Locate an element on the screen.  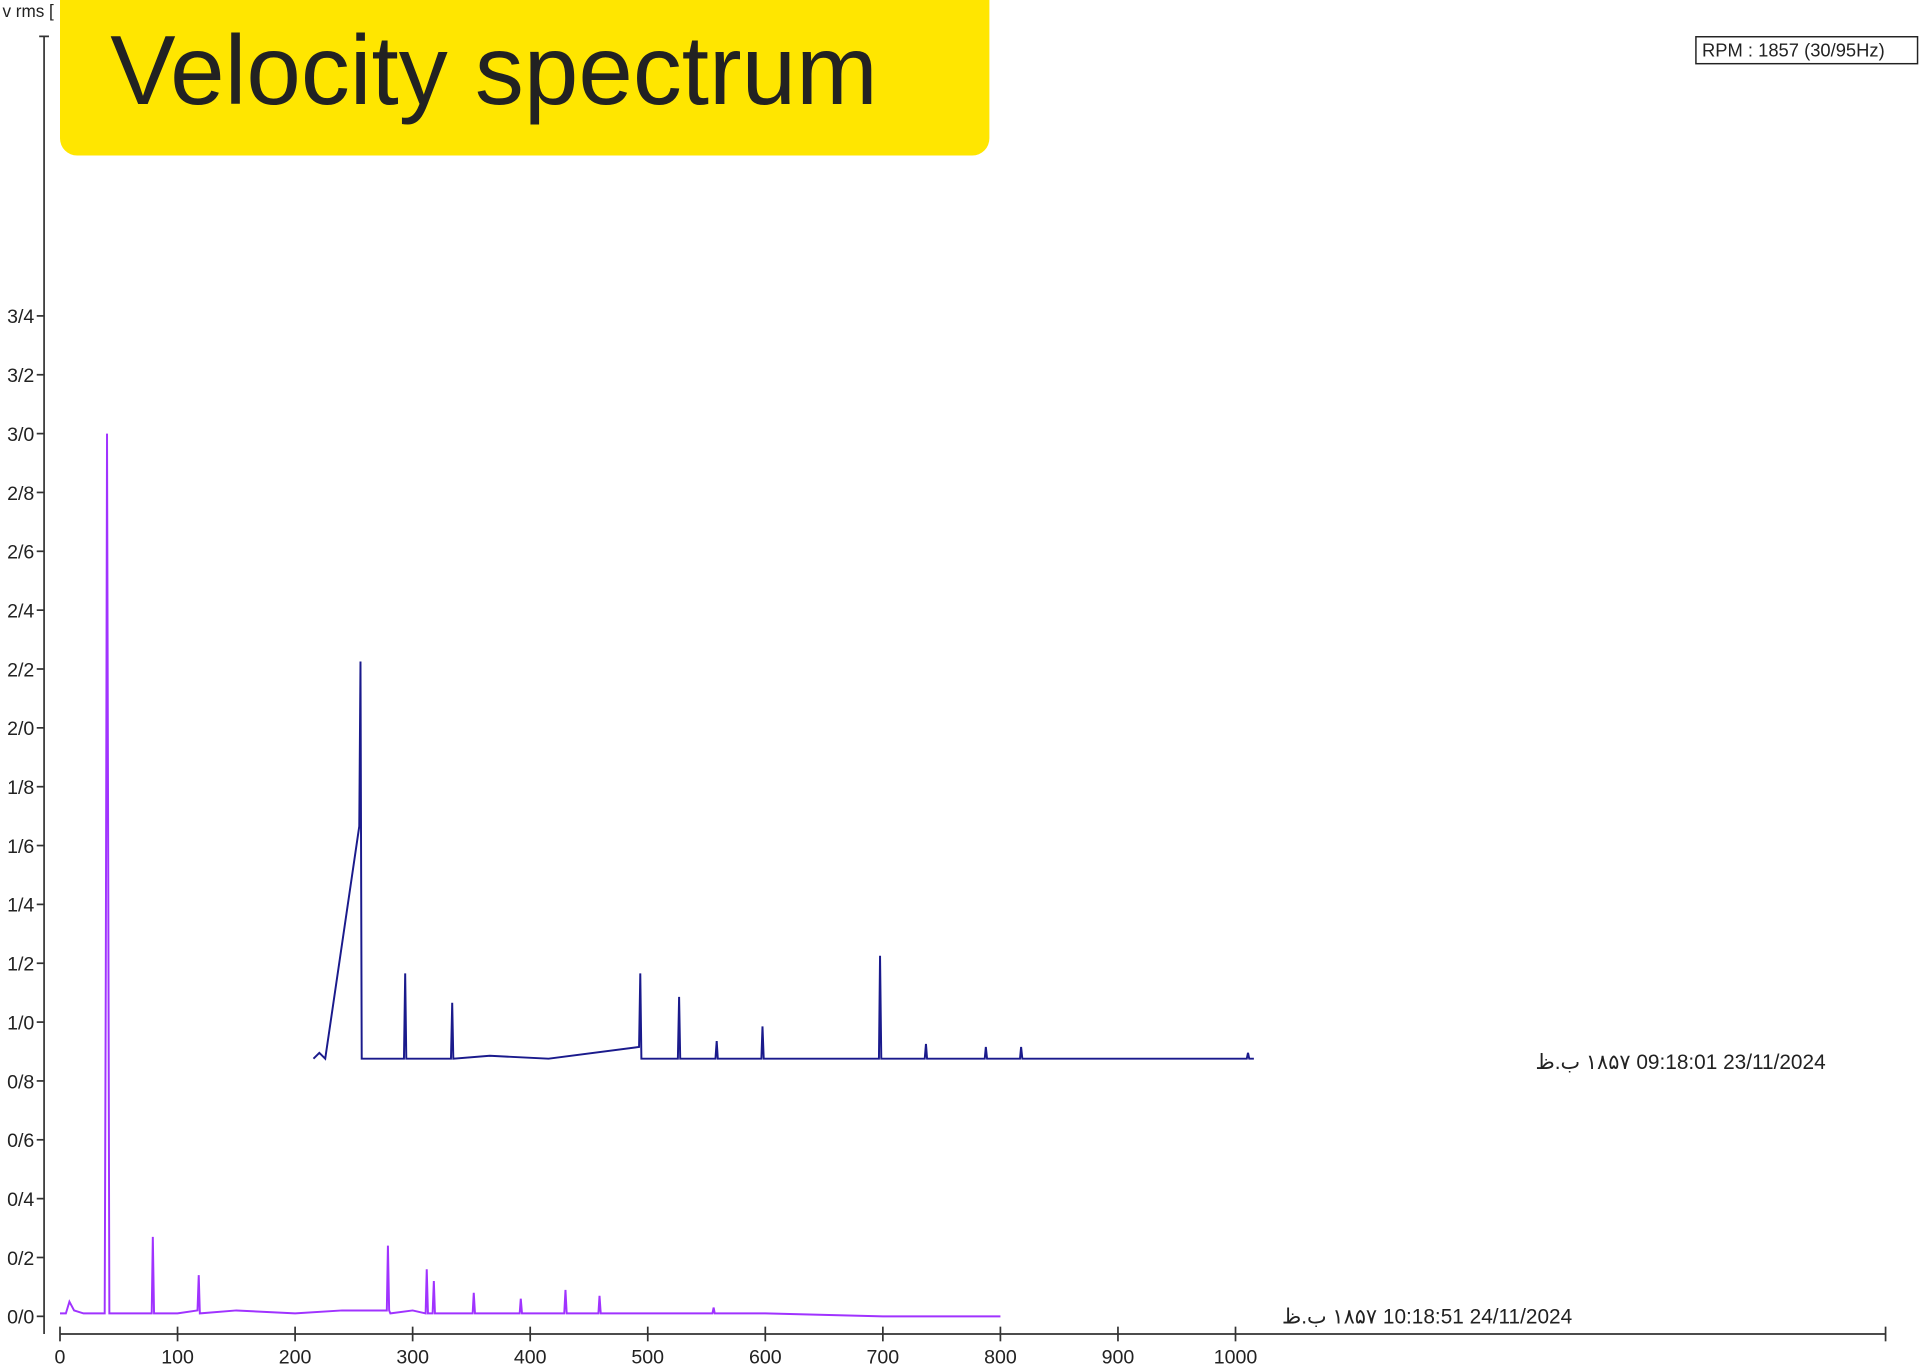
legend-label: 24/11/2024 10:18:51 ۱۸۵۷ ب.ظ is located at coordinates (1427, 1317).